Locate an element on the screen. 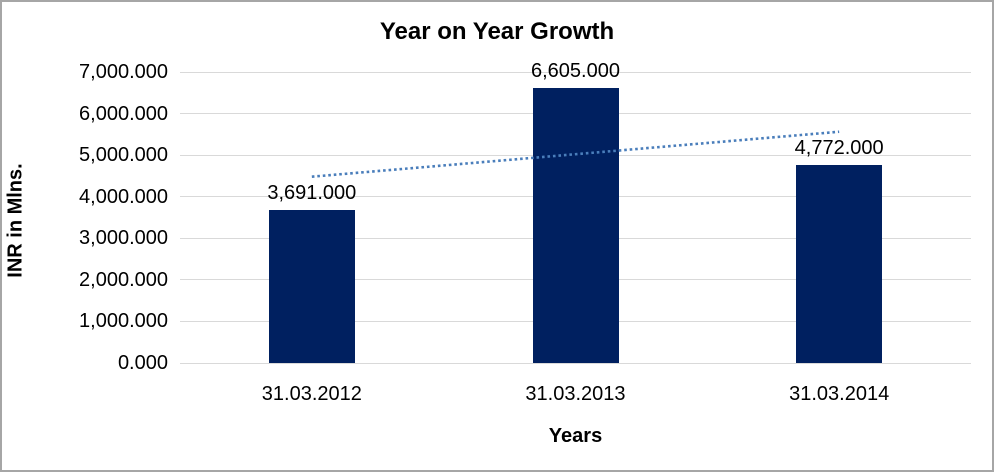 The width and height of the screenshot is (994, 472). y-axis-tick-label: 0.000 is located at coordinates (142, 363).